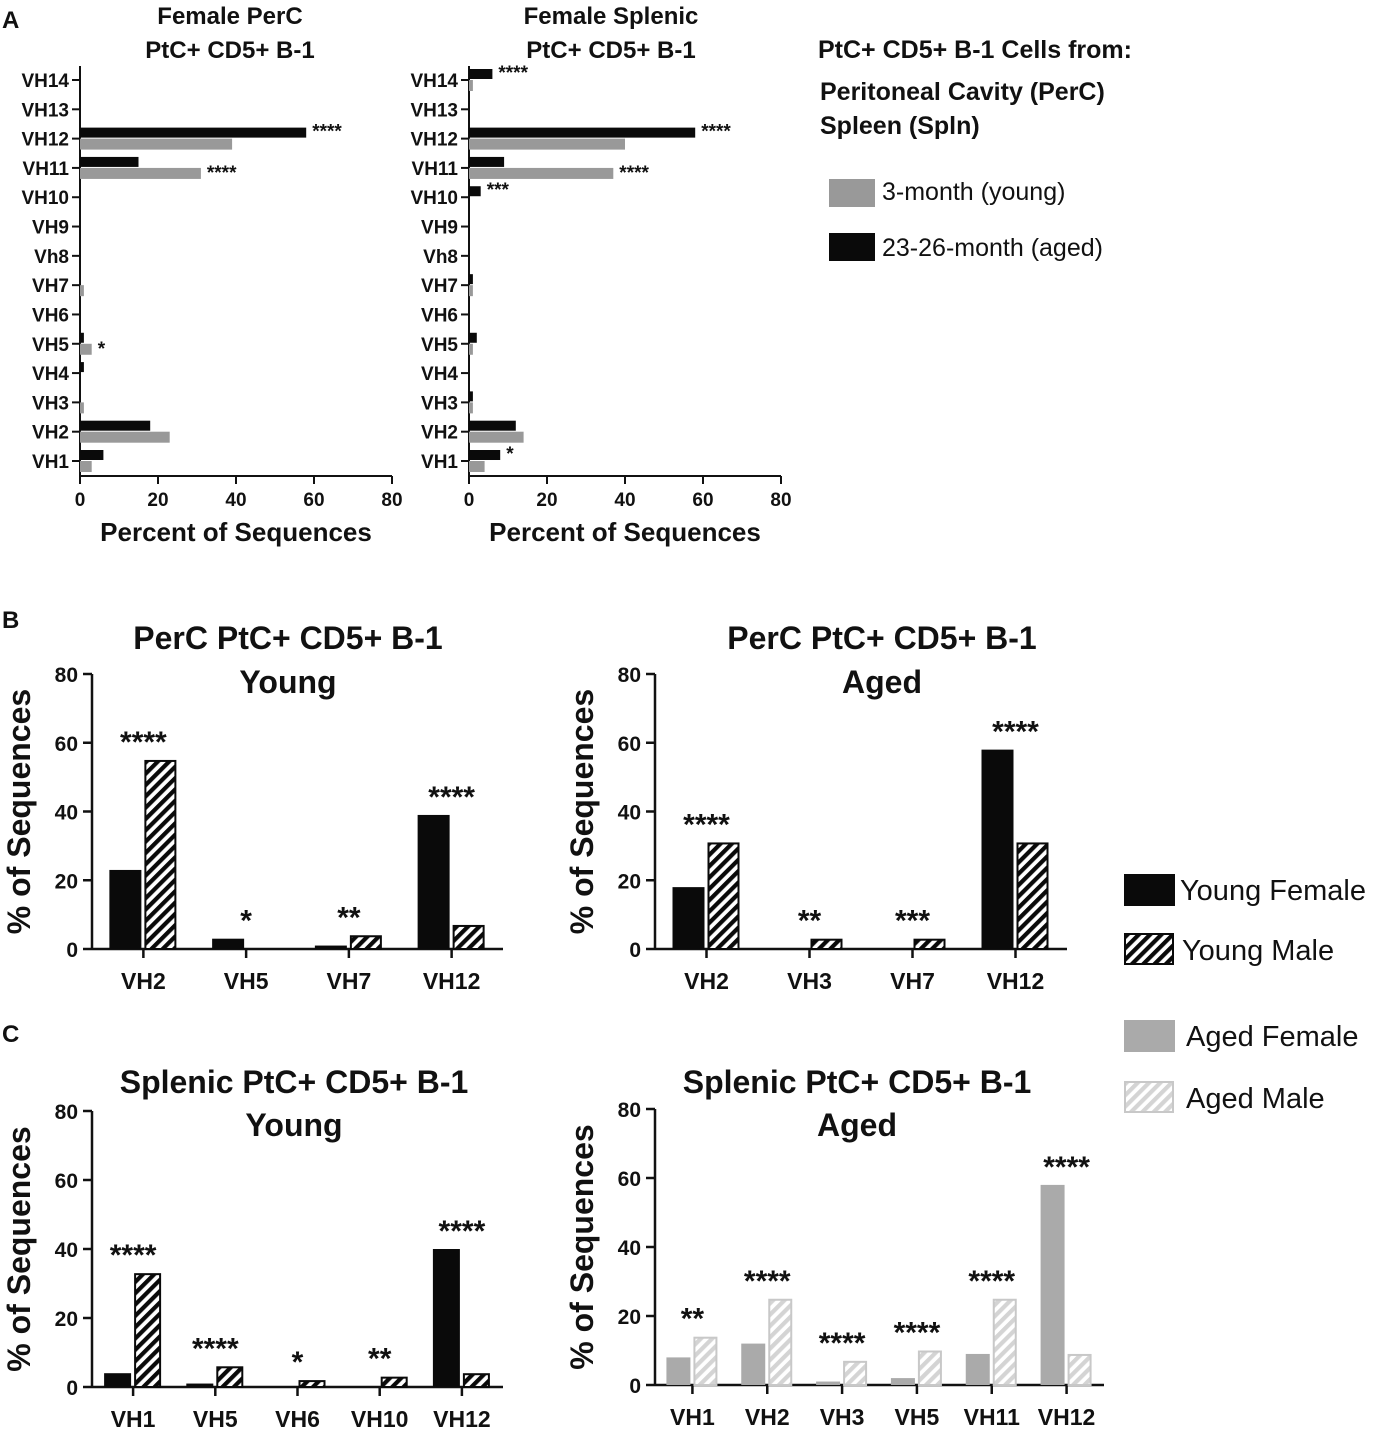  Describe the element at coordinates (66, 1250) in the screenshot. I see `y-tick-label: 40` at that location.